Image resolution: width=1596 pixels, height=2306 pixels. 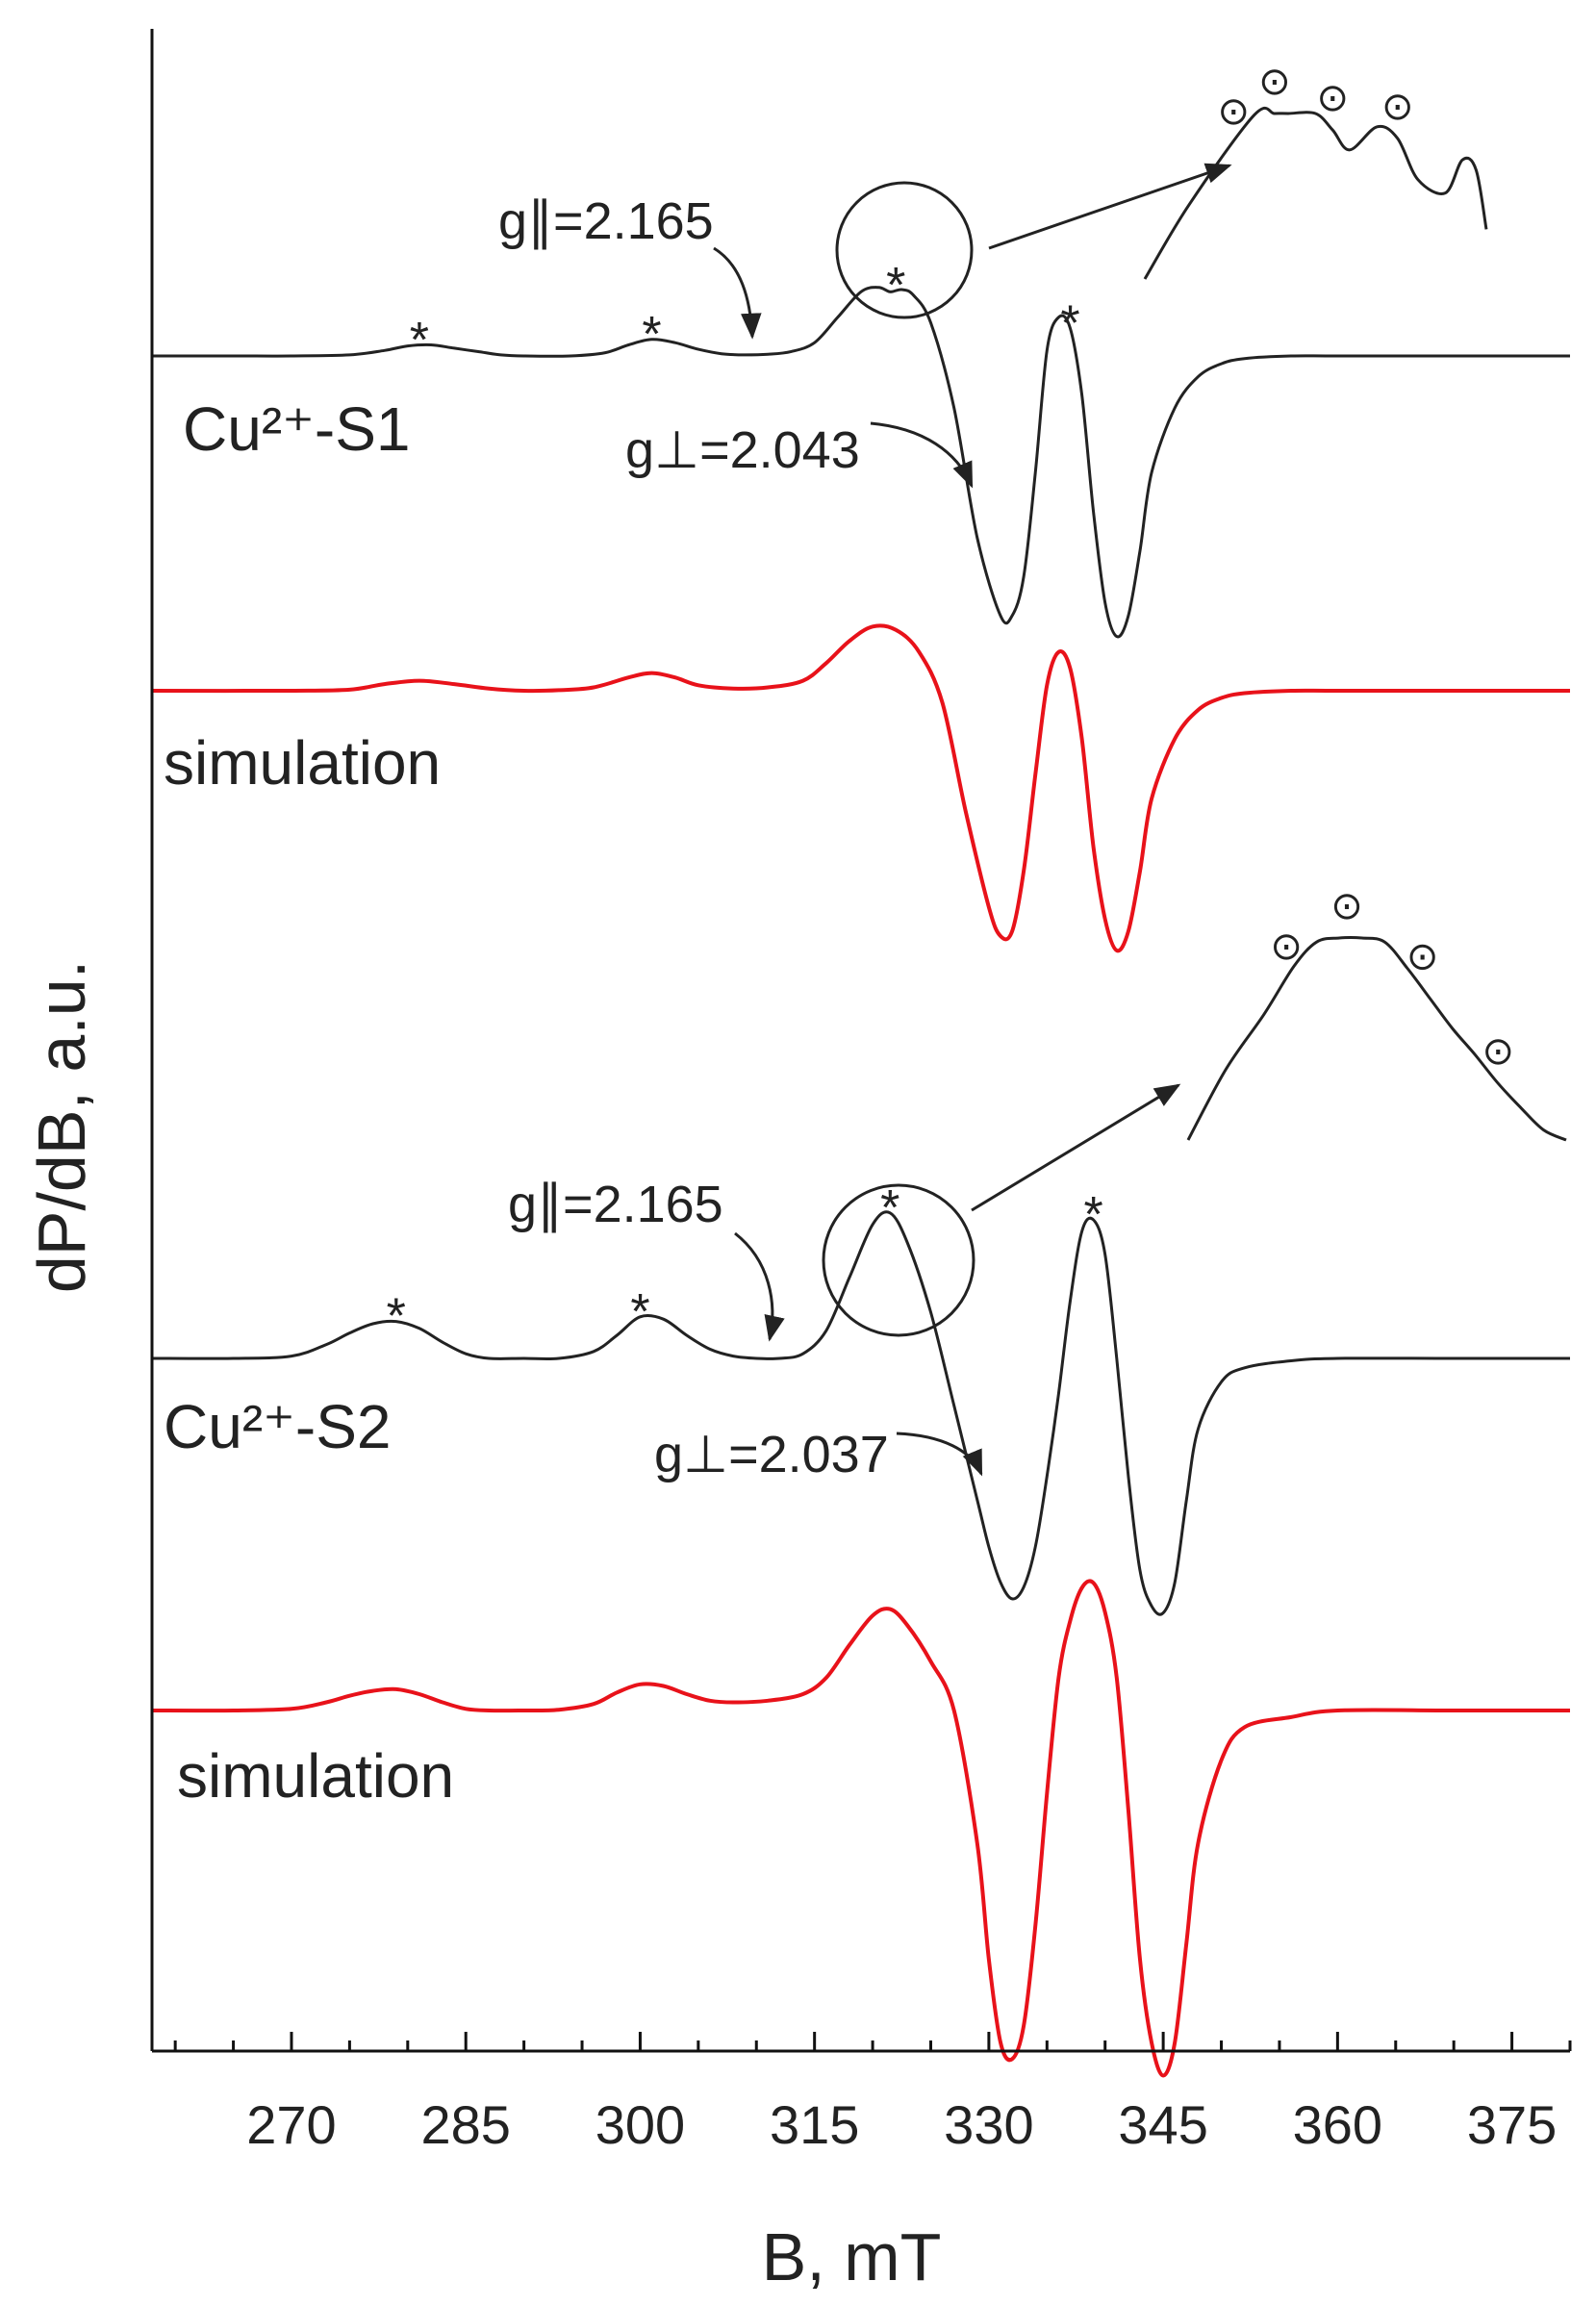 What do you see at coordinates (61, 1126) in the screenshot?
I see `y-axis-label: dP/dB, a.u.` at bounding box center [61, 1126].